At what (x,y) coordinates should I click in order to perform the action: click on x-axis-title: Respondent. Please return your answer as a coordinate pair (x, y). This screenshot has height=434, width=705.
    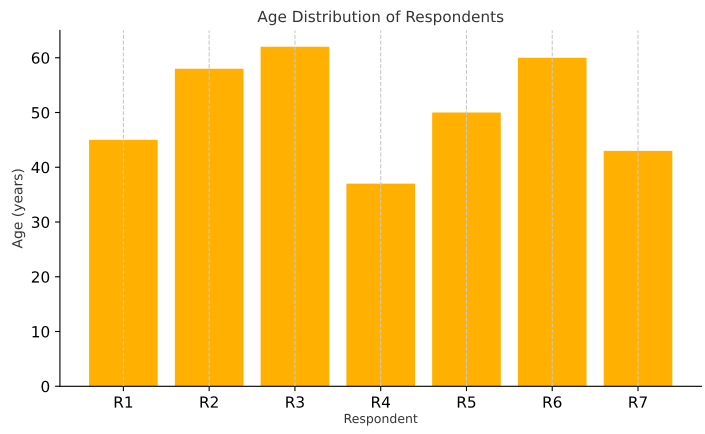
    Looking at the image, I should click on (381, 420).